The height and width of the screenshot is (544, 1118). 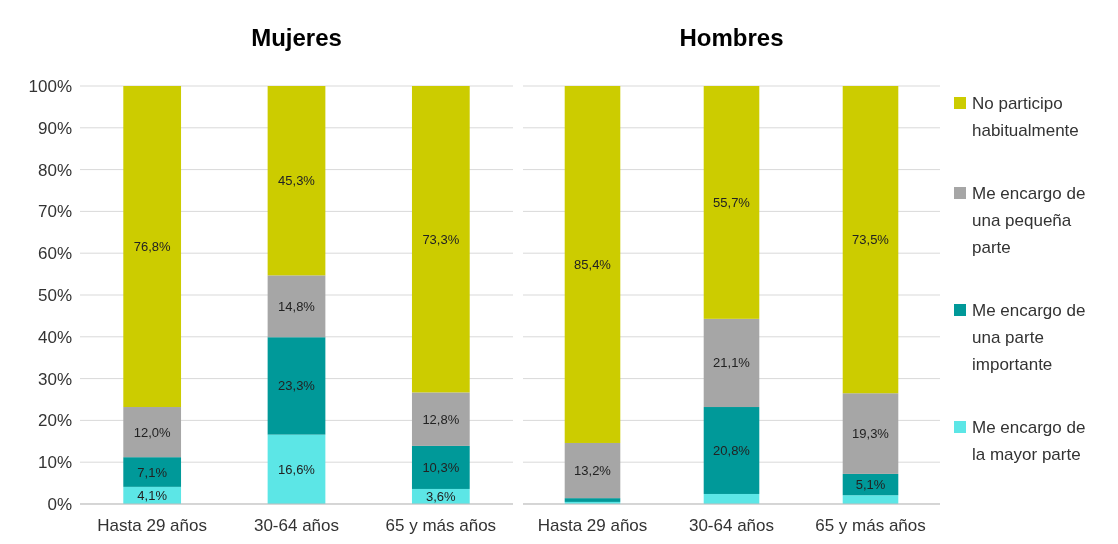 I want to click on y-tick-label: 60%, so click(x=54, y=254).